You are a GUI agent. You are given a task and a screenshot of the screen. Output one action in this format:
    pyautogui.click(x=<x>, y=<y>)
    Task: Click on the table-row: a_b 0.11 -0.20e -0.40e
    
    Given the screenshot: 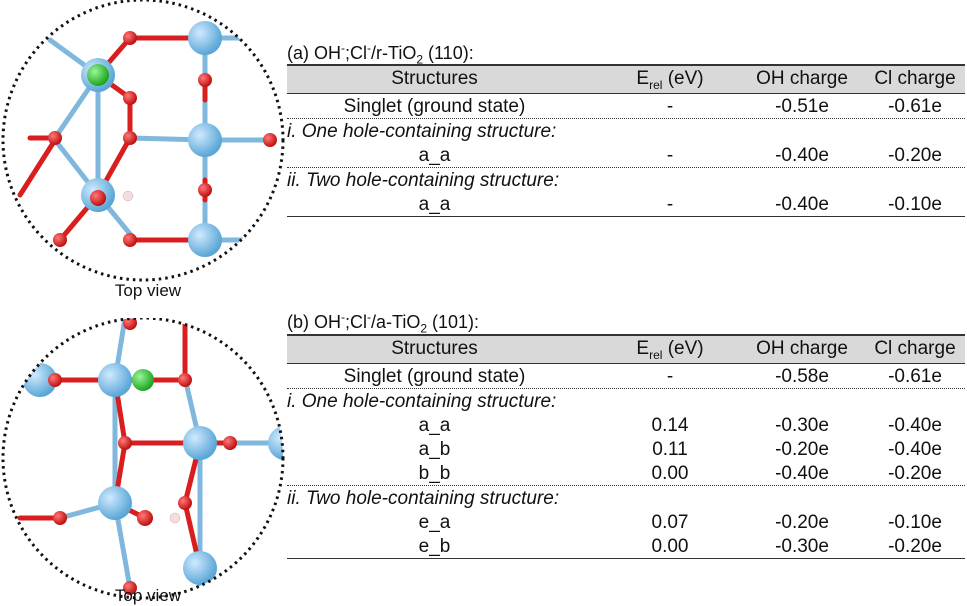 What is the action you would take?
    pyautogui.click(x=680, y=449)
    